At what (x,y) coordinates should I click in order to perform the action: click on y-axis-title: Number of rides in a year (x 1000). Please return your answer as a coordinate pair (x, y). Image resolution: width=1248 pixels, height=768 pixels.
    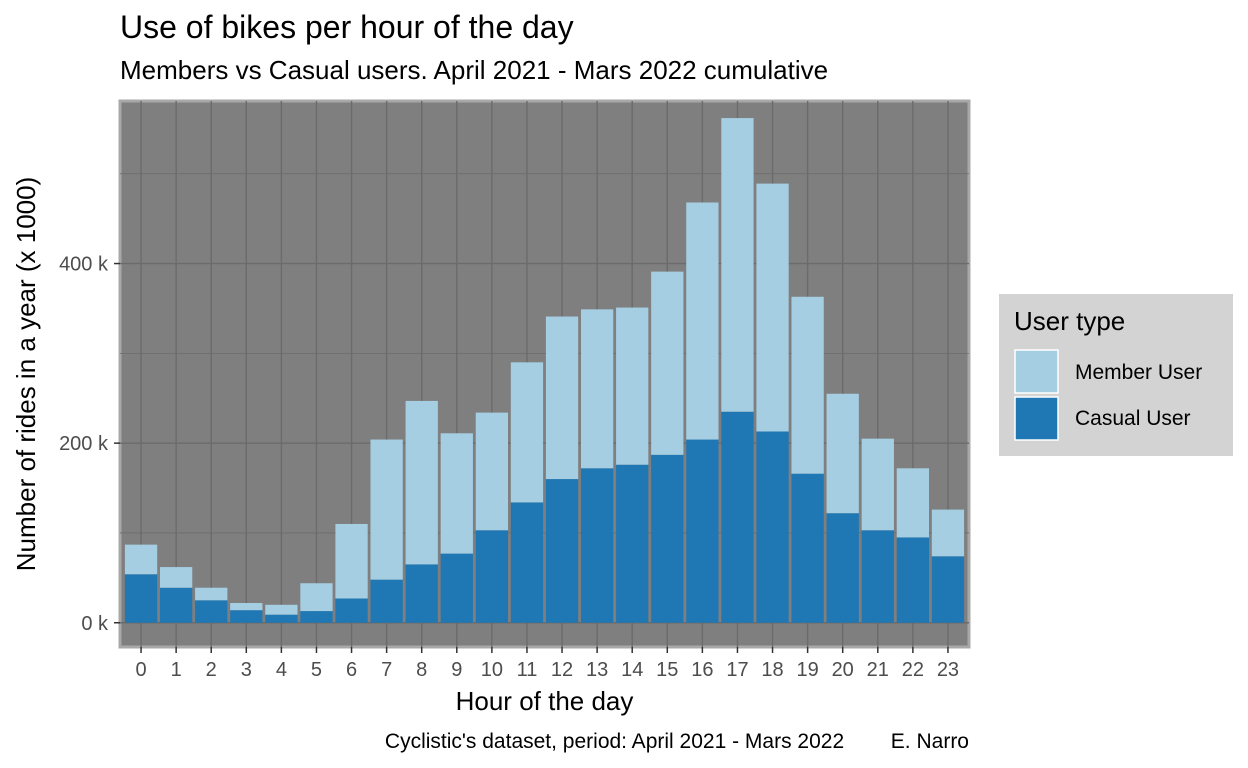
    Looking at the image, I should click on (26, 374).